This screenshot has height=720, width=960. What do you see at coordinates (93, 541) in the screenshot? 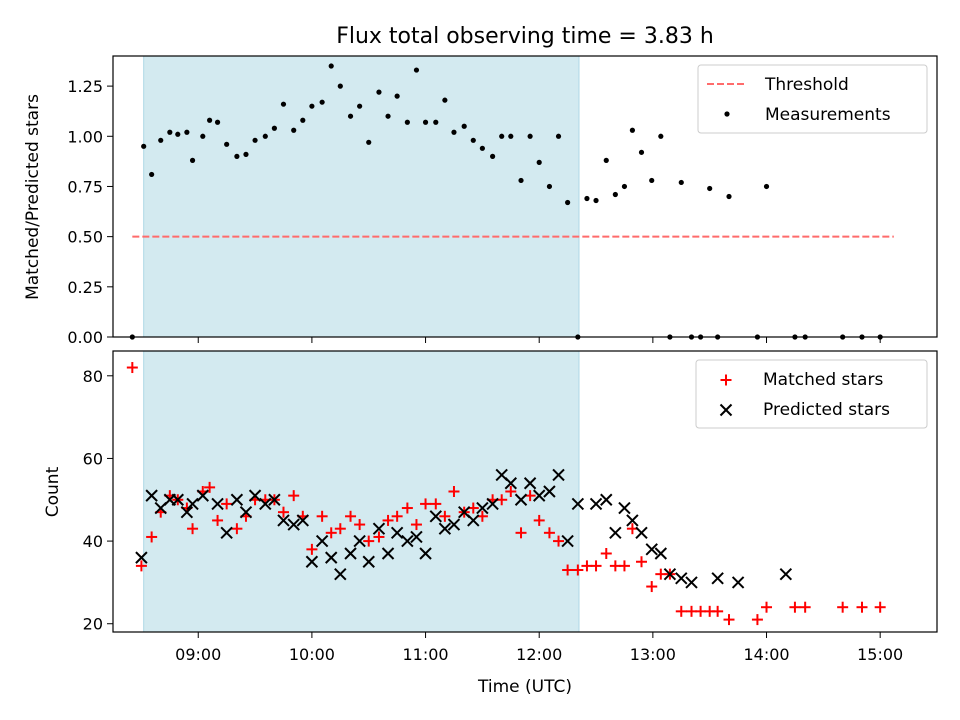
I see `y-tick-label: 40` at bounding box center [93, 541].